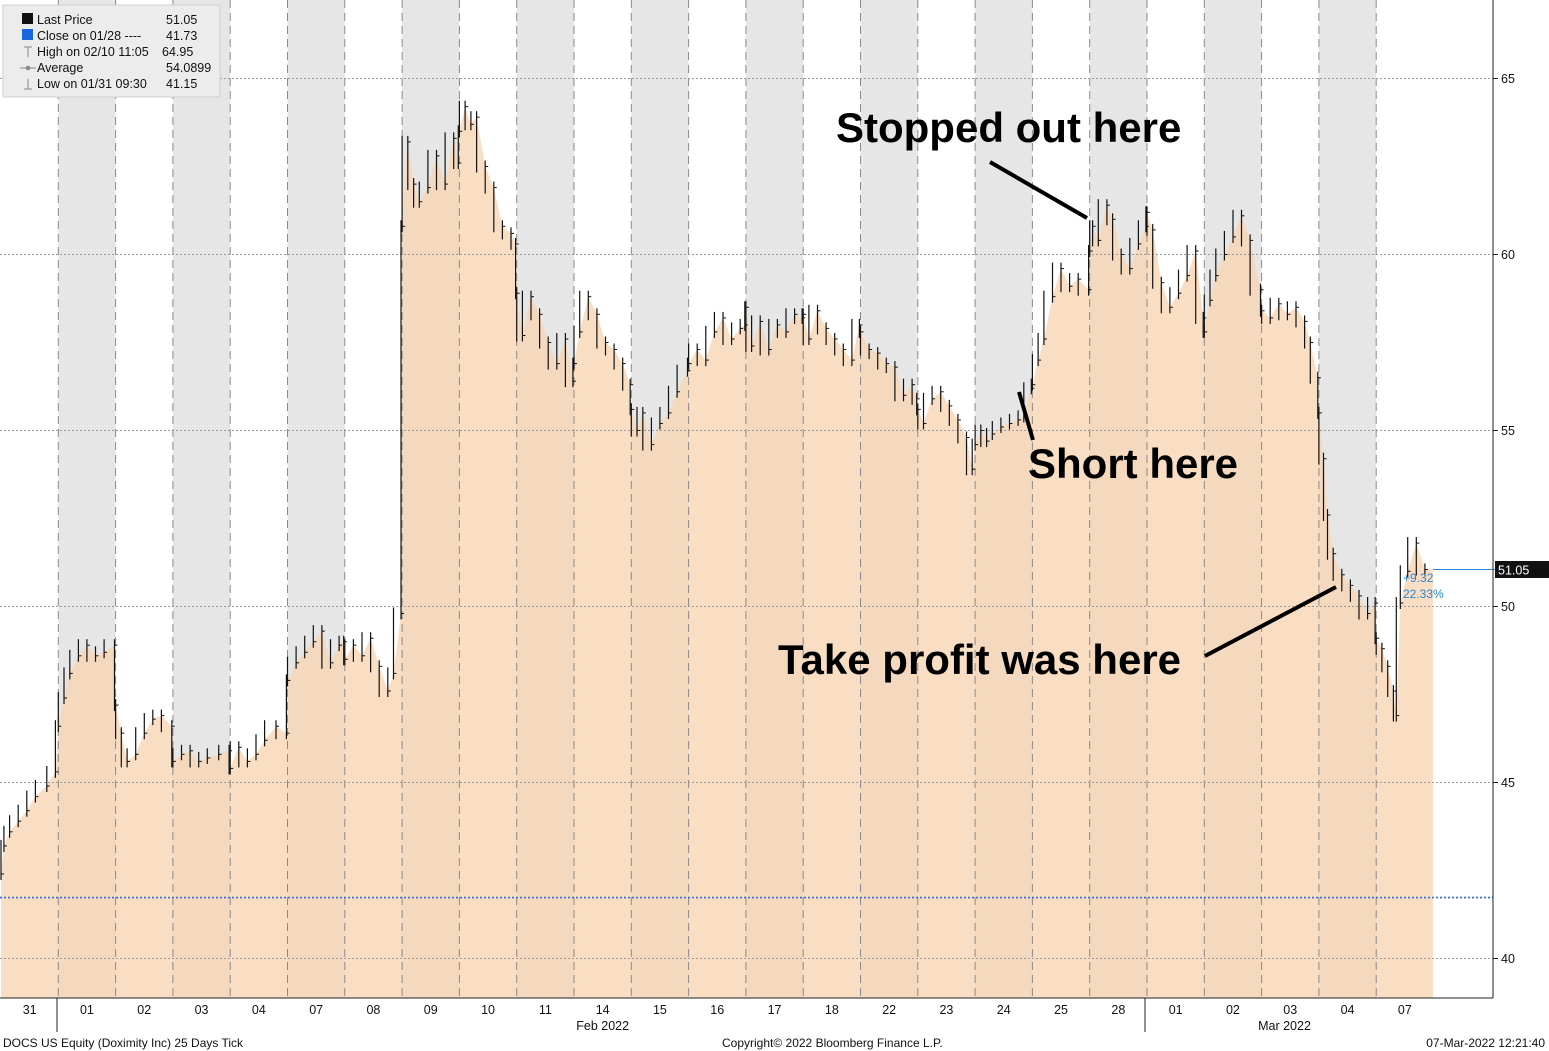  Describe the element at coordinates (202, 1010) in the screenshot. I see `x-day-label-3: 03` at that location.